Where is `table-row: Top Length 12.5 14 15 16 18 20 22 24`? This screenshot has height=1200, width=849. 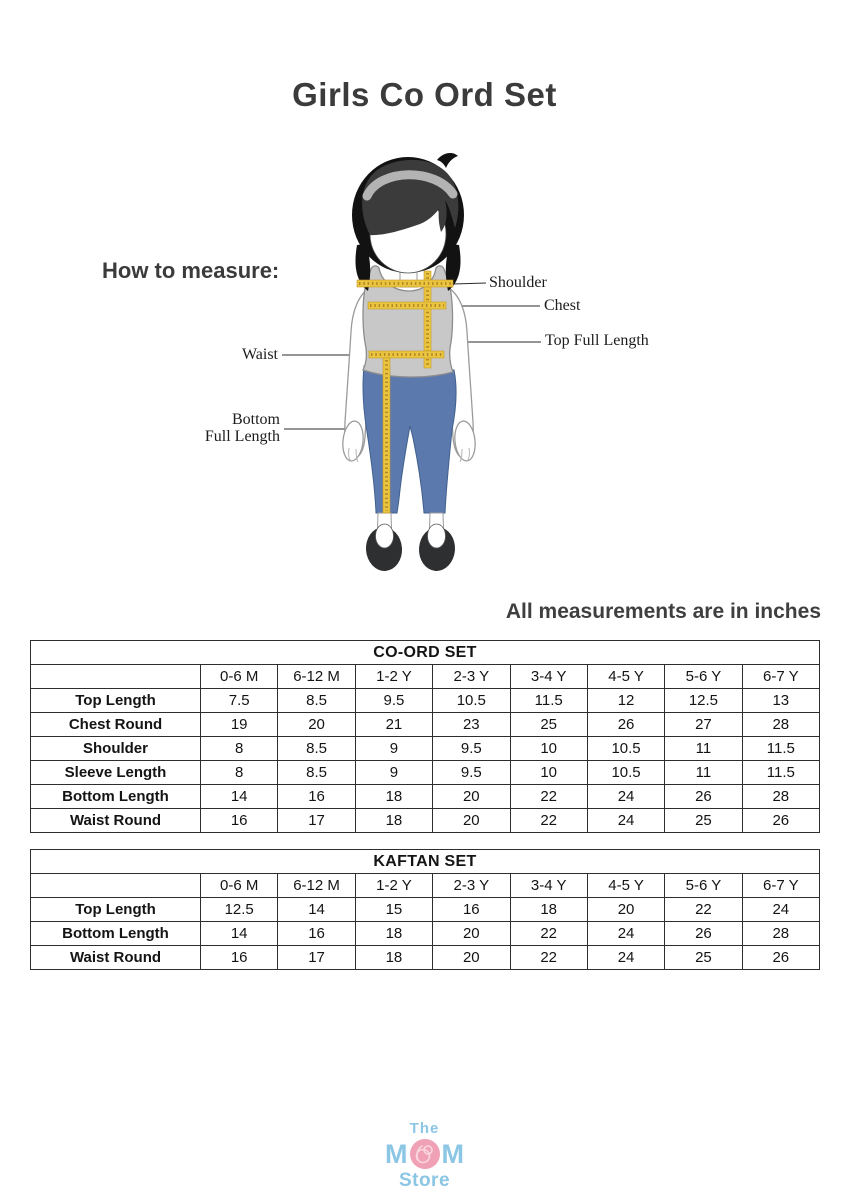 table-row: Top Length 12.5 14 15 16 18 20 22 24 is located at coordinates (425, 909).